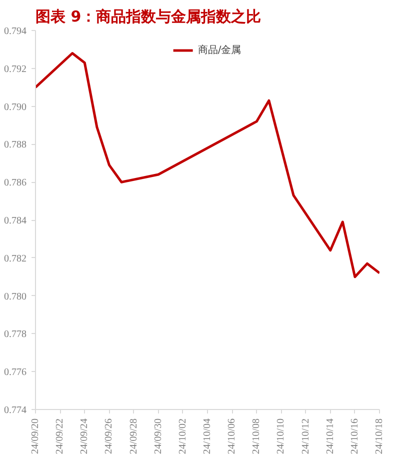 This screenshot has height=457, width=399. Describe the element at coordinates (232, 436) in the screenshot. I see `x-tick-label: 24/10/06` at that location.